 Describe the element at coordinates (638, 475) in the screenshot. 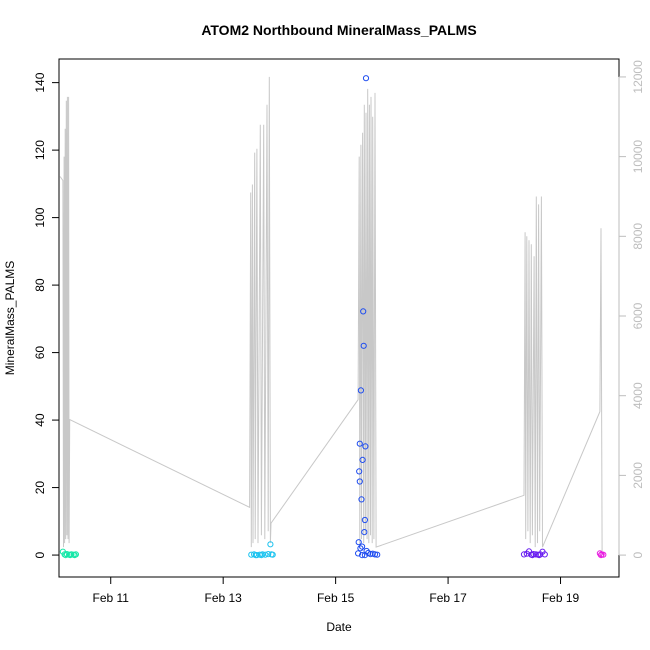

I see `y2-tick-label: 2000` at that location.